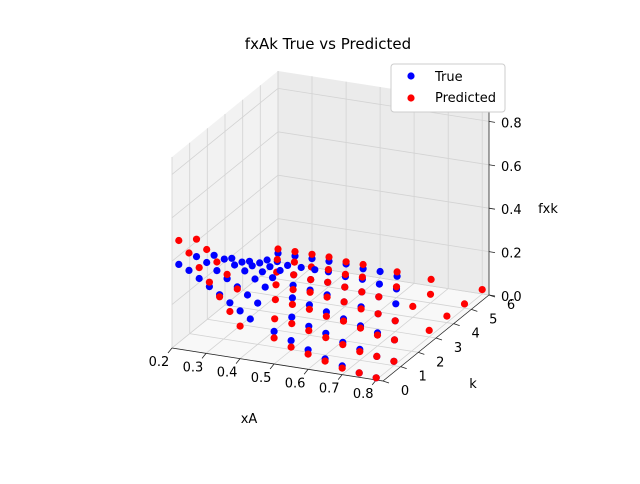  I want to click on grid-line-z, so click(330, 218).